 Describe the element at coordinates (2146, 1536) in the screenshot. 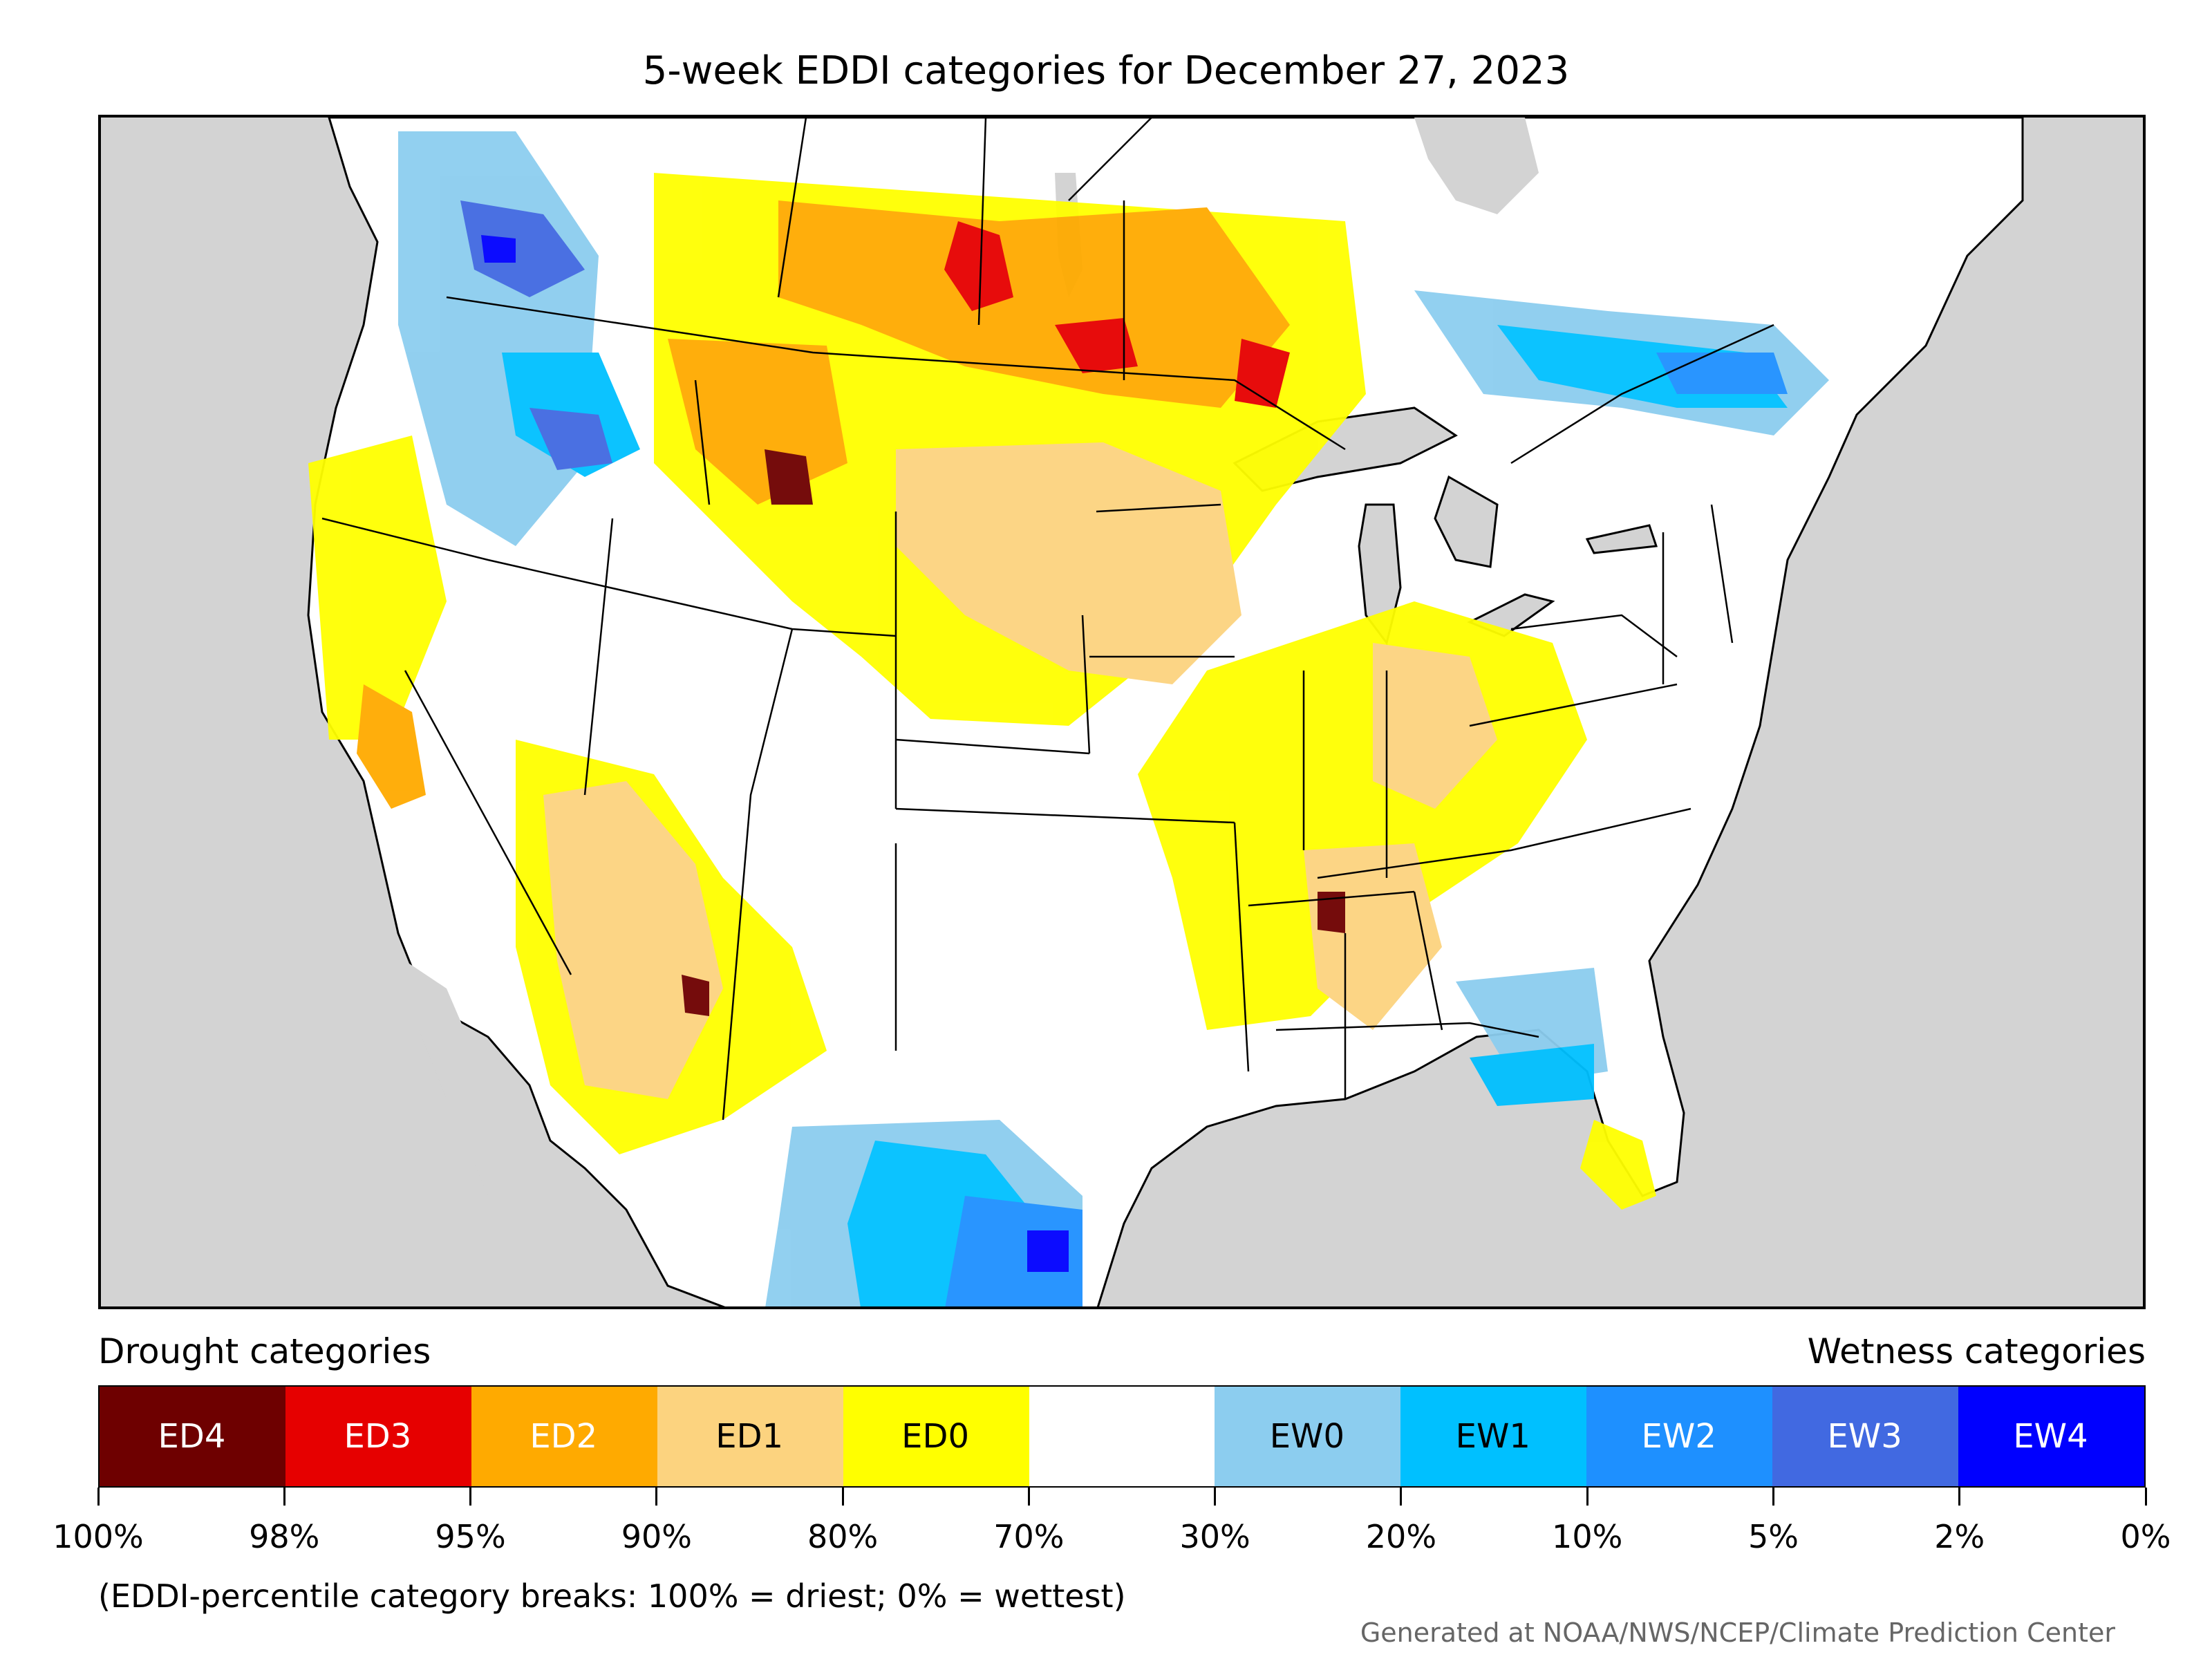

I see `colorbar-tick-label: 0%` at that location.